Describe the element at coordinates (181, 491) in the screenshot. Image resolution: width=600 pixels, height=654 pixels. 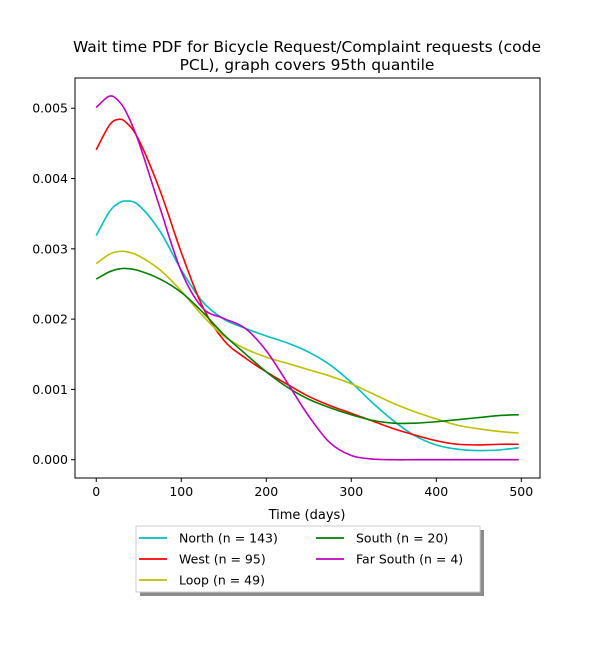
I see `x-tick-label: 100` at that location.